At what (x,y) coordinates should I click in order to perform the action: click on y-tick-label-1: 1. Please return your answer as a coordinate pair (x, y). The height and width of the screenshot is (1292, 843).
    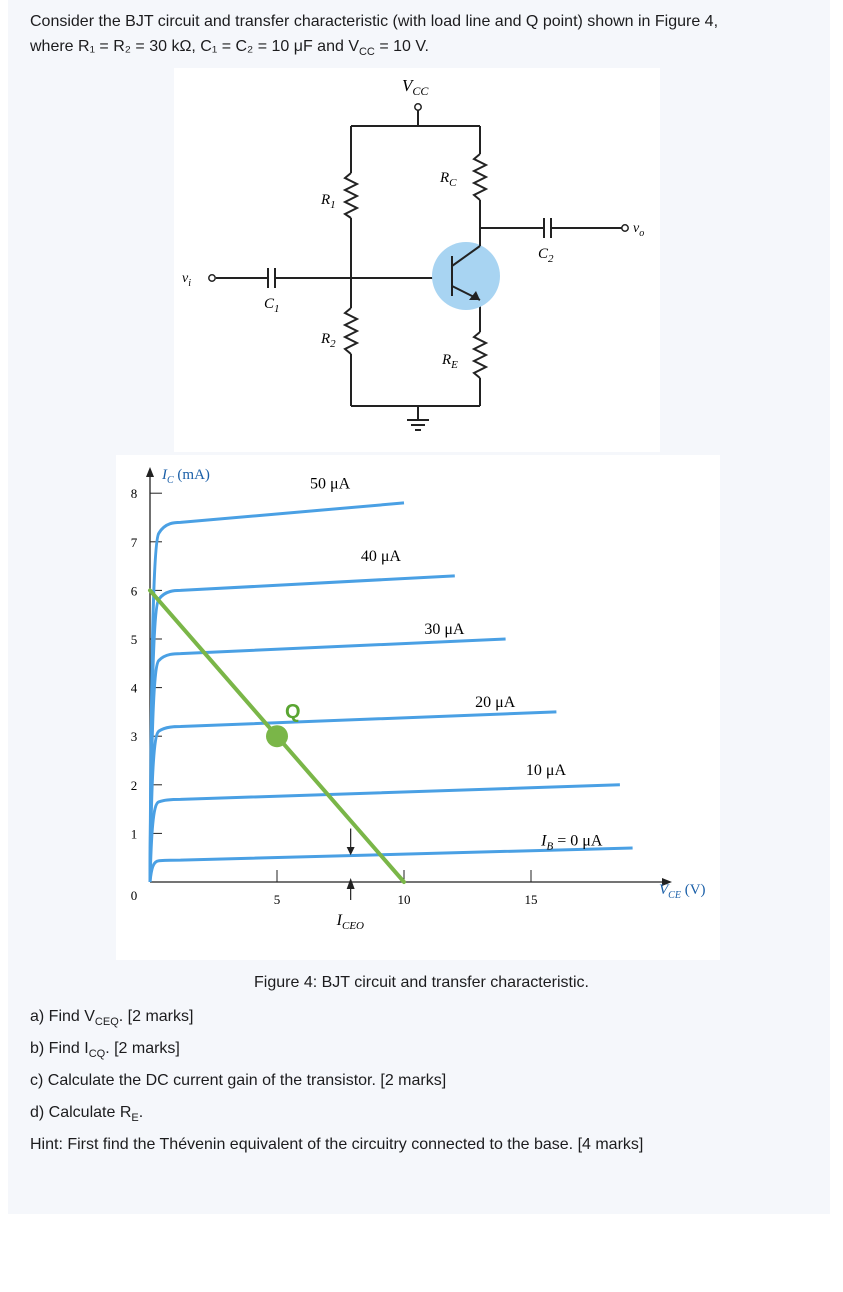
    Looking at the image, I should click on (134, 833).